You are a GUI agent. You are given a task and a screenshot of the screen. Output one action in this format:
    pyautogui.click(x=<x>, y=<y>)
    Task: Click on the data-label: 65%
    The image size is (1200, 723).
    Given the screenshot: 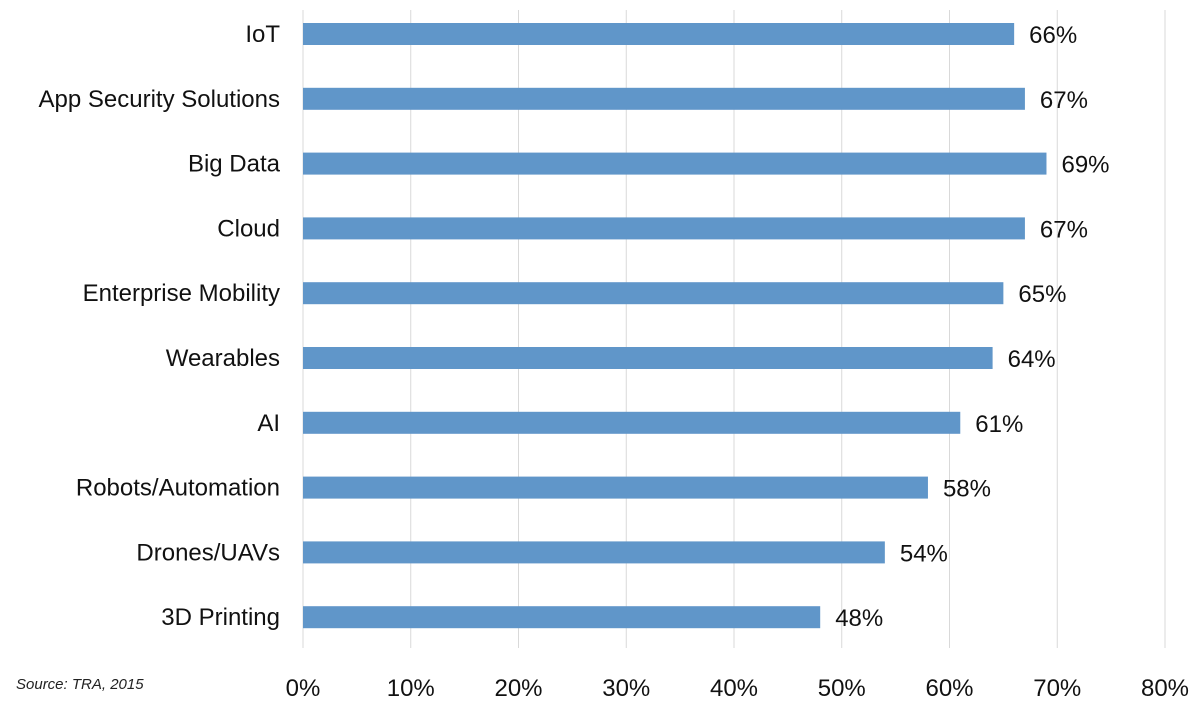 What is the action you would take?
    pyautogui.click(x=1042, y=294)
    